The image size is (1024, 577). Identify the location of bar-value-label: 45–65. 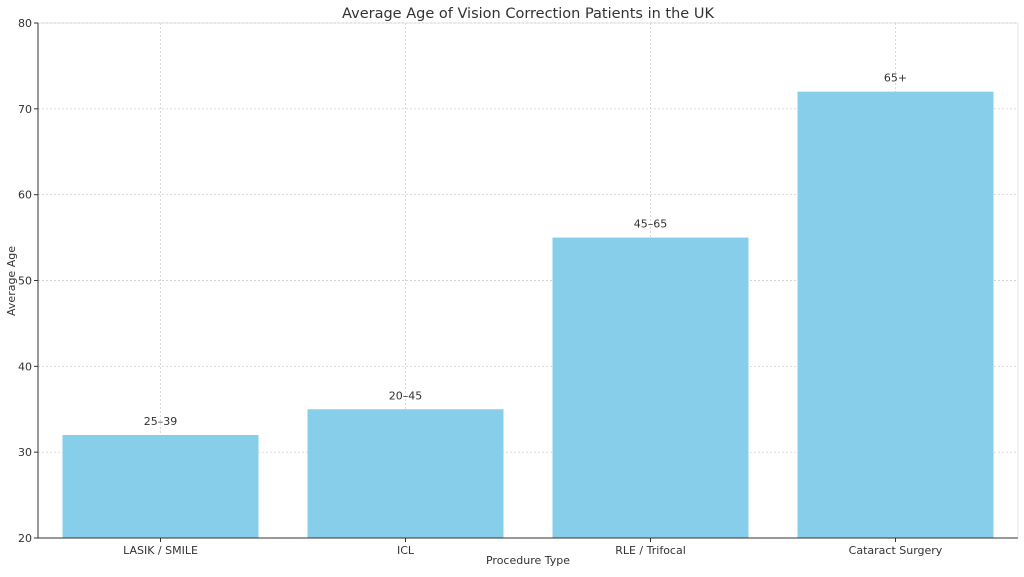
(651, 224).